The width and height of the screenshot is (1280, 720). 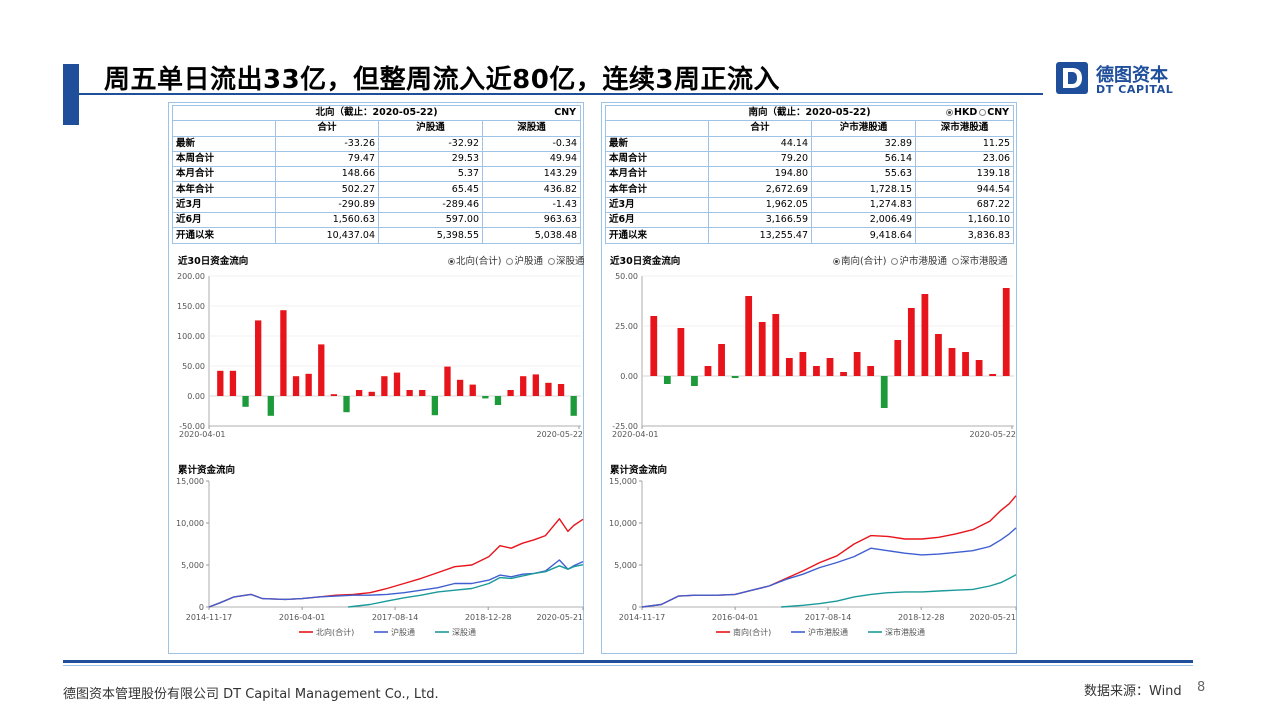 I want to click on table-cell: 148.66, so click(x=327, y=174).